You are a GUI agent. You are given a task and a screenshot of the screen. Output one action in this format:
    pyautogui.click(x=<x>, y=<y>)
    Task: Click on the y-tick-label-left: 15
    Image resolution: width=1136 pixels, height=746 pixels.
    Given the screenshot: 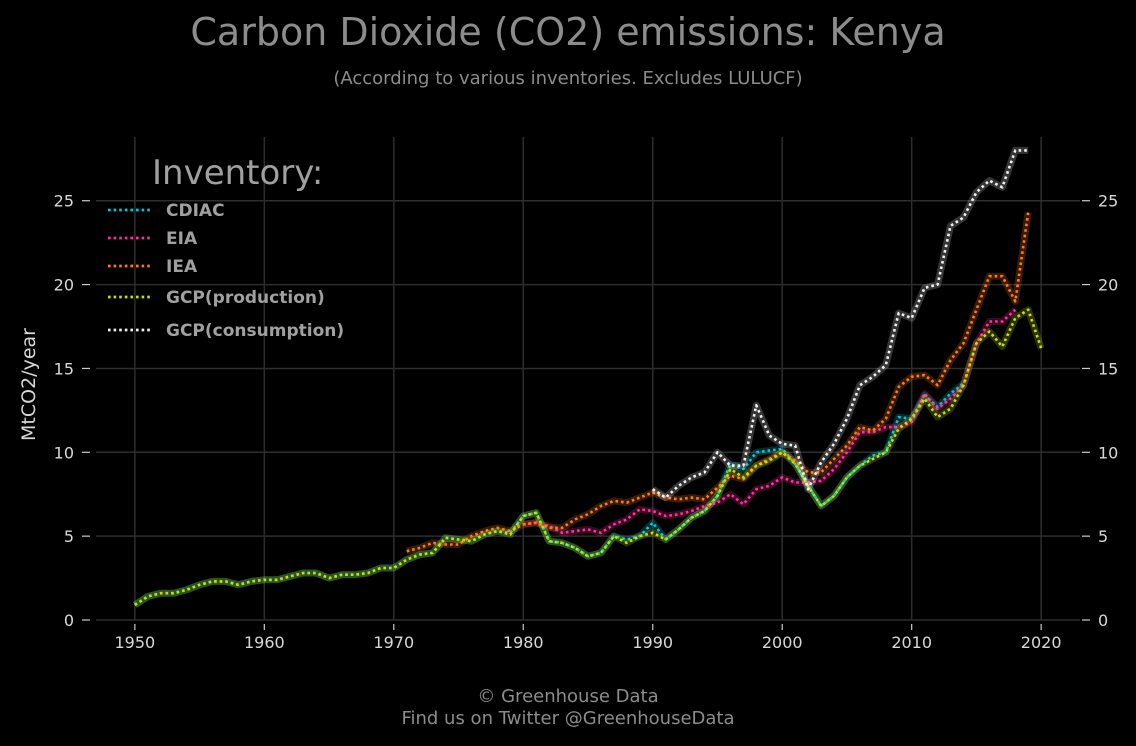 What is the action you would take?
    pyautogui.click(x=64, y=368)
    